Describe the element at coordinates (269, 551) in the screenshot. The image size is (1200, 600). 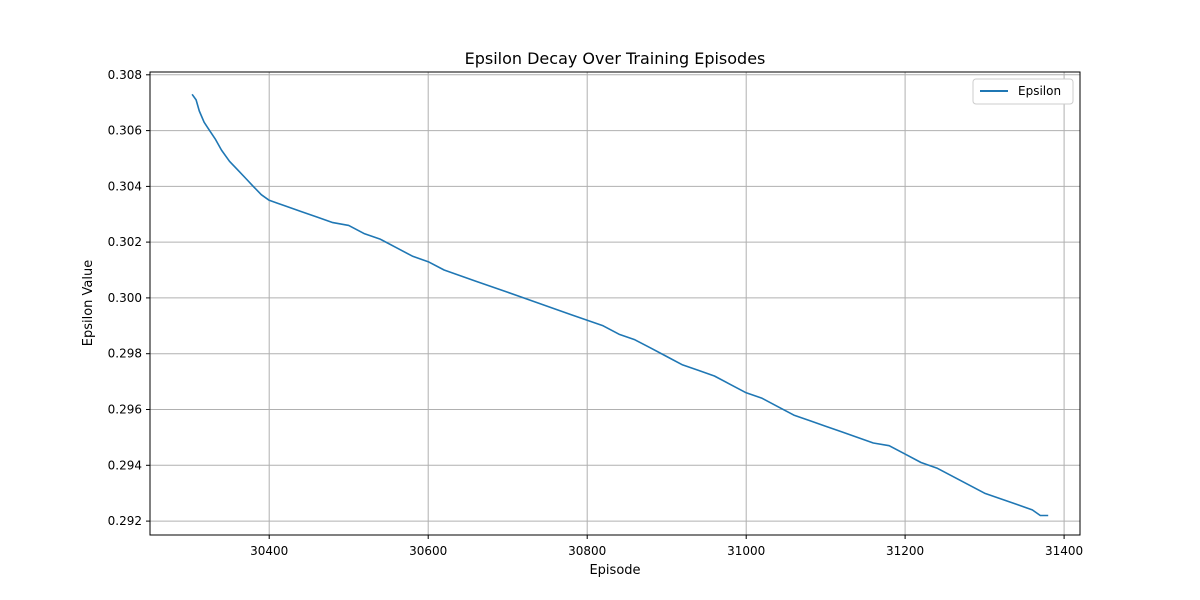
I see `x-tick-label: 30400` at that location.